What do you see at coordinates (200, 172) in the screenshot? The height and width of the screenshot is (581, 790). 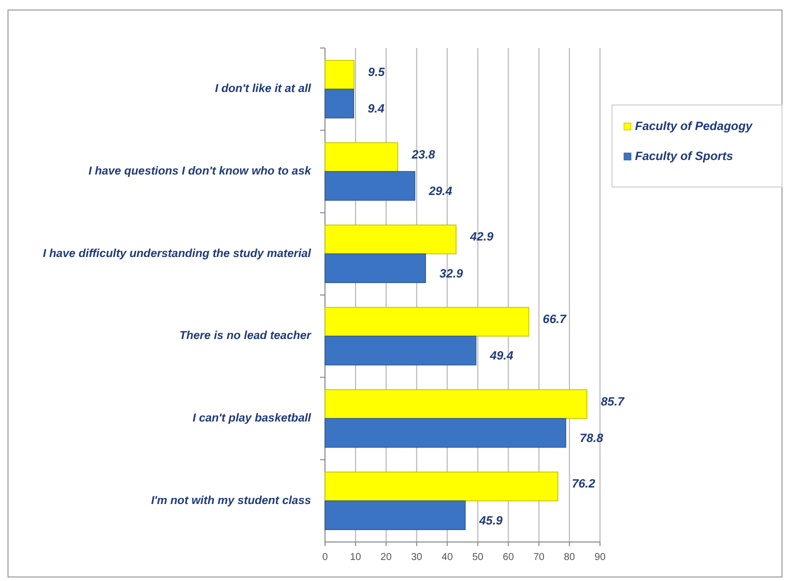 I see `y-tick-label: I have questions I don't know who to ask` at bounding box center [200, 172].